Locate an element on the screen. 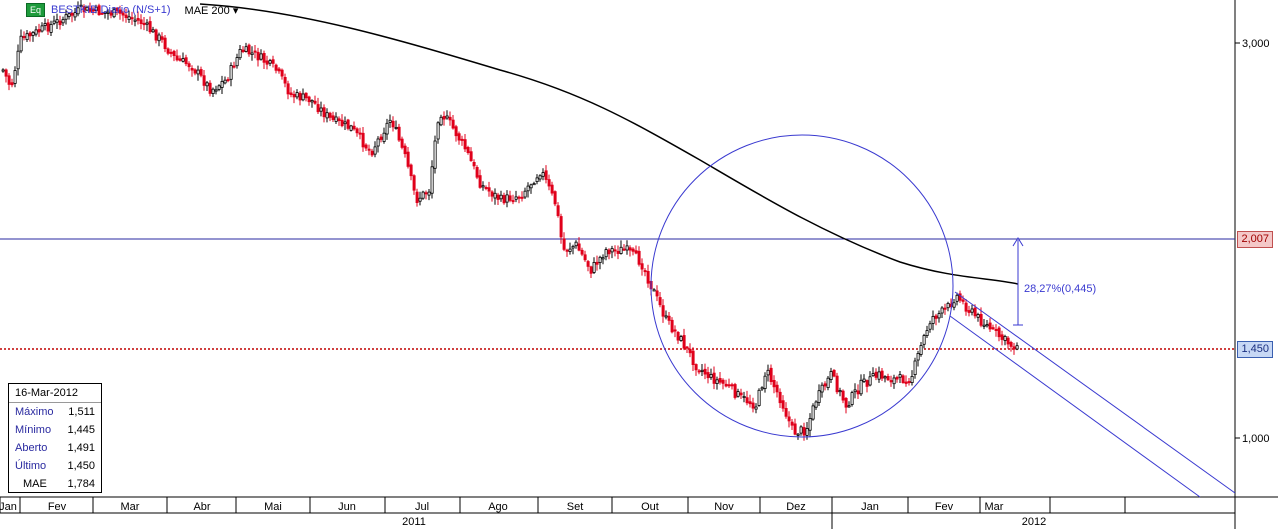 This screenshot has width=1278, height=529. info-label: MAE is located at coordinates (35, 484).